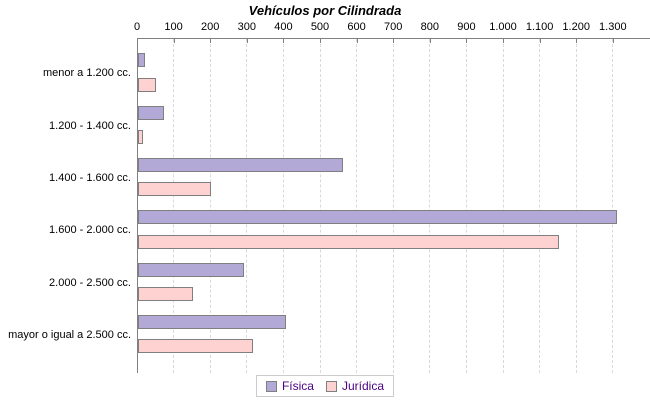  I want to click on legend-label-fisica: Física, so click(297, 386).